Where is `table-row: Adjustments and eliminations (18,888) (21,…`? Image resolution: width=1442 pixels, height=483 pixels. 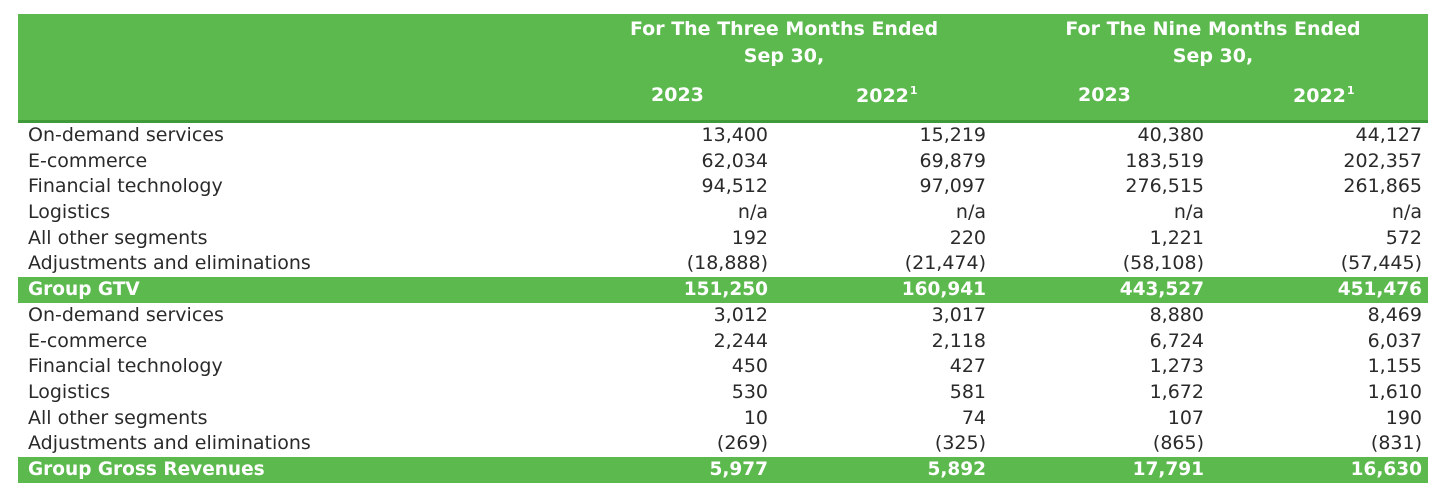 table-row: Adjustments and eliminations (18,888) (21,… is located at coordinates (723, 264).